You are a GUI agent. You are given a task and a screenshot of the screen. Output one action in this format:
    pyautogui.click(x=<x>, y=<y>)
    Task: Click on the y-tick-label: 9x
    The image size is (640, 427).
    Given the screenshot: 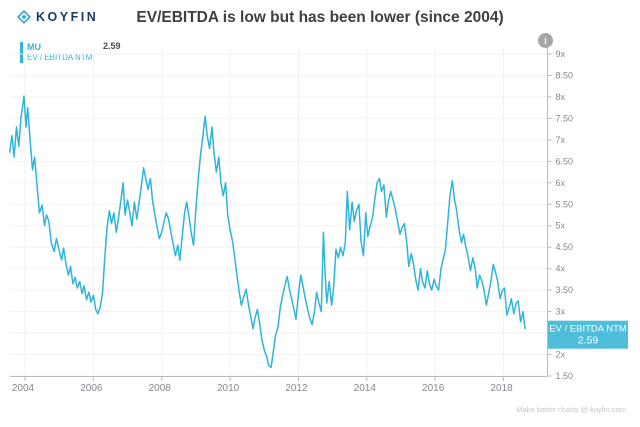 What is the action you would take?
    pyautogui.click(x=561, y=54)
    